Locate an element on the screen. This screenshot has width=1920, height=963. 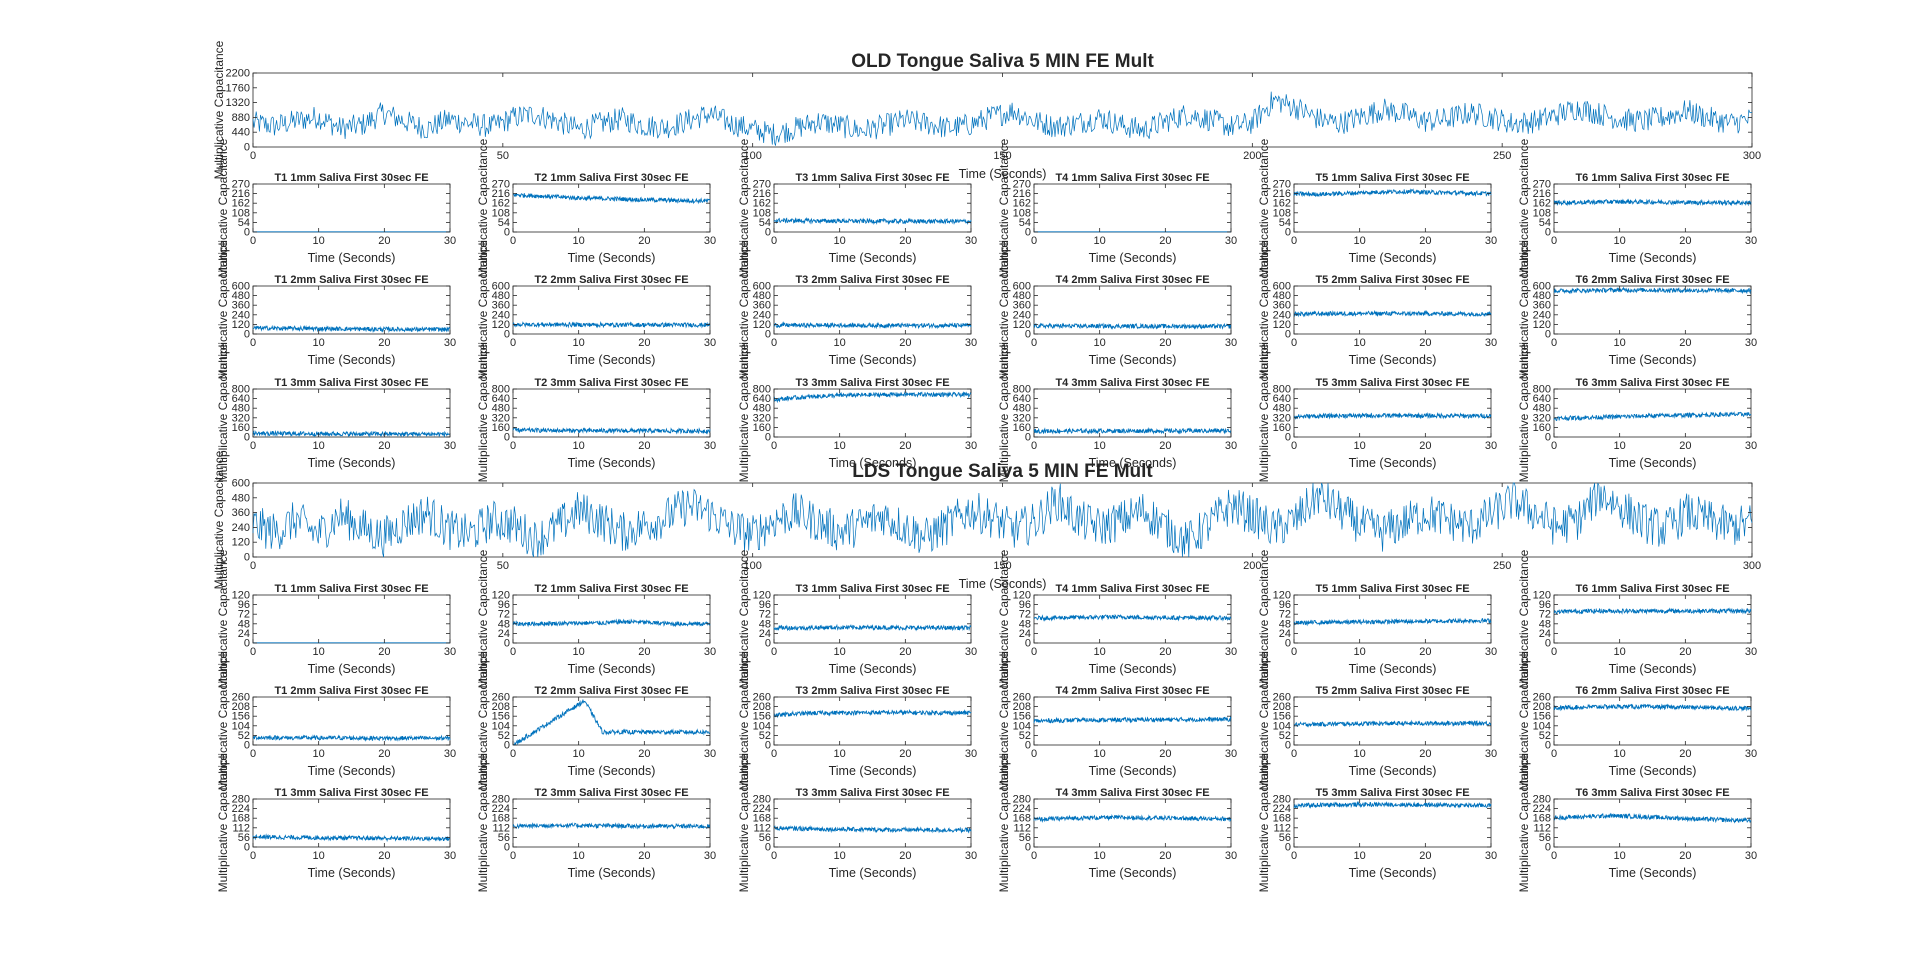
chart-title: OLD Tongue Saliva 5 MIN FE Mult is located at coordinates (1002, 61).